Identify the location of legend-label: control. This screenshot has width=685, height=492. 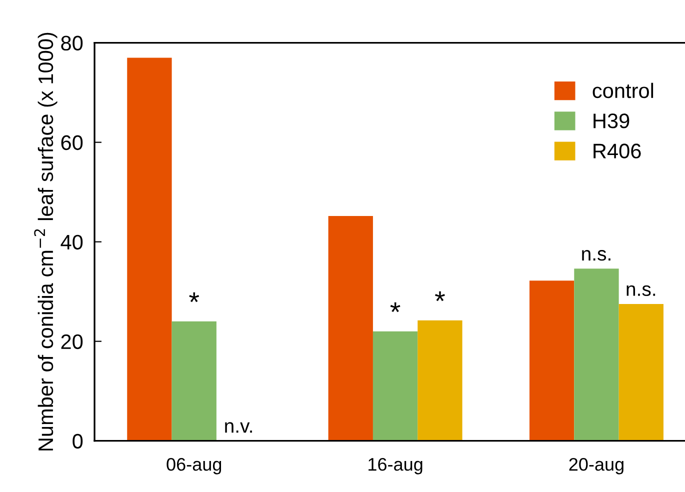
(623, 90).